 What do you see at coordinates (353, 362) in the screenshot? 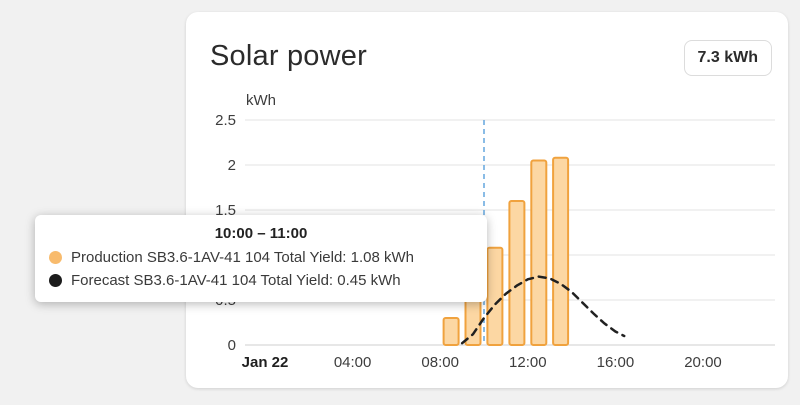
I see `x-tick-label: 04:00` at bounding box center [353, 362].